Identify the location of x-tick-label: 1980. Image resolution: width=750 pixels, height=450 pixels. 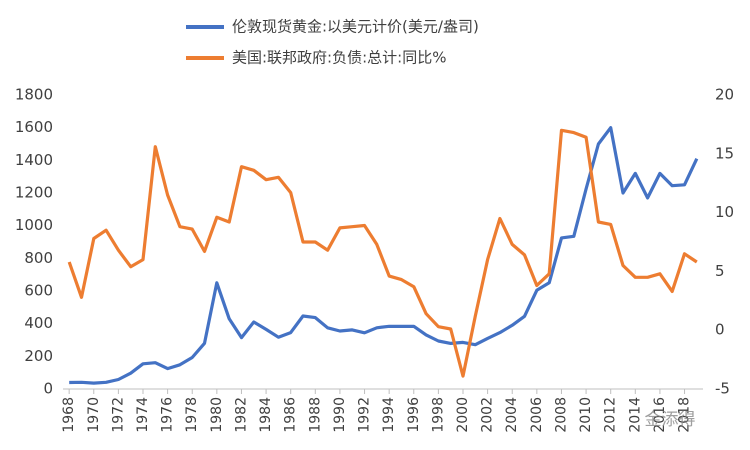
(217, 415).